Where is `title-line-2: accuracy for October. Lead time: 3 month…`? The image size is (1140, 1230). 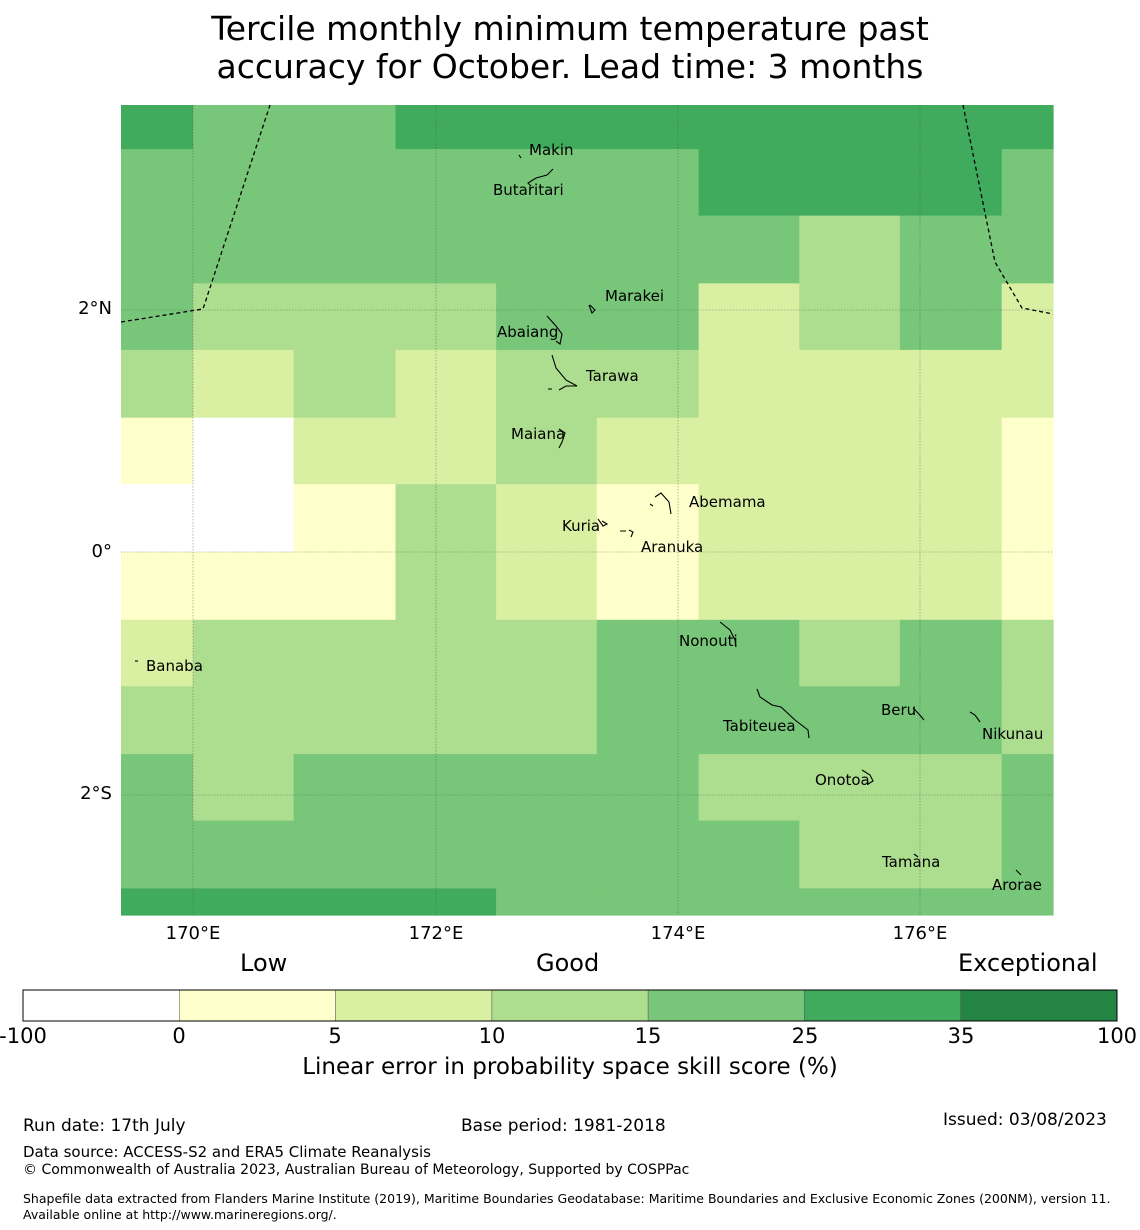
title-line-2: accuracy for October. Lead time: 3 month… is located at coordinates (570, 66).